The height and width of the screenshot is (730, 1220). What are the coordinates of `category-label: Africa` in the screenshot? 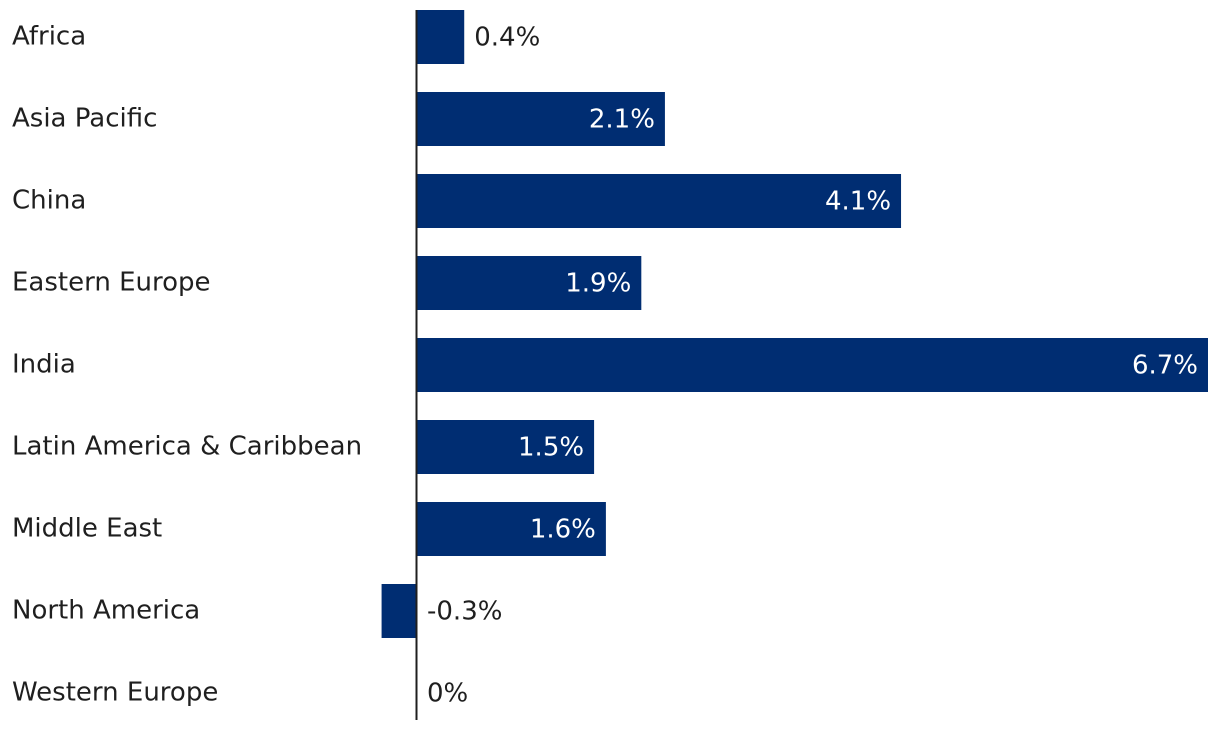 It's located at (49, 37).